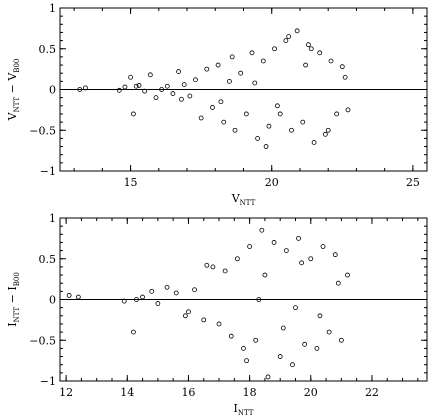 This screenshot has width=436, height=417. Describe the element at coordinates (250, 392) in the screenshot. I see `x-tick-label: 18` at that location.